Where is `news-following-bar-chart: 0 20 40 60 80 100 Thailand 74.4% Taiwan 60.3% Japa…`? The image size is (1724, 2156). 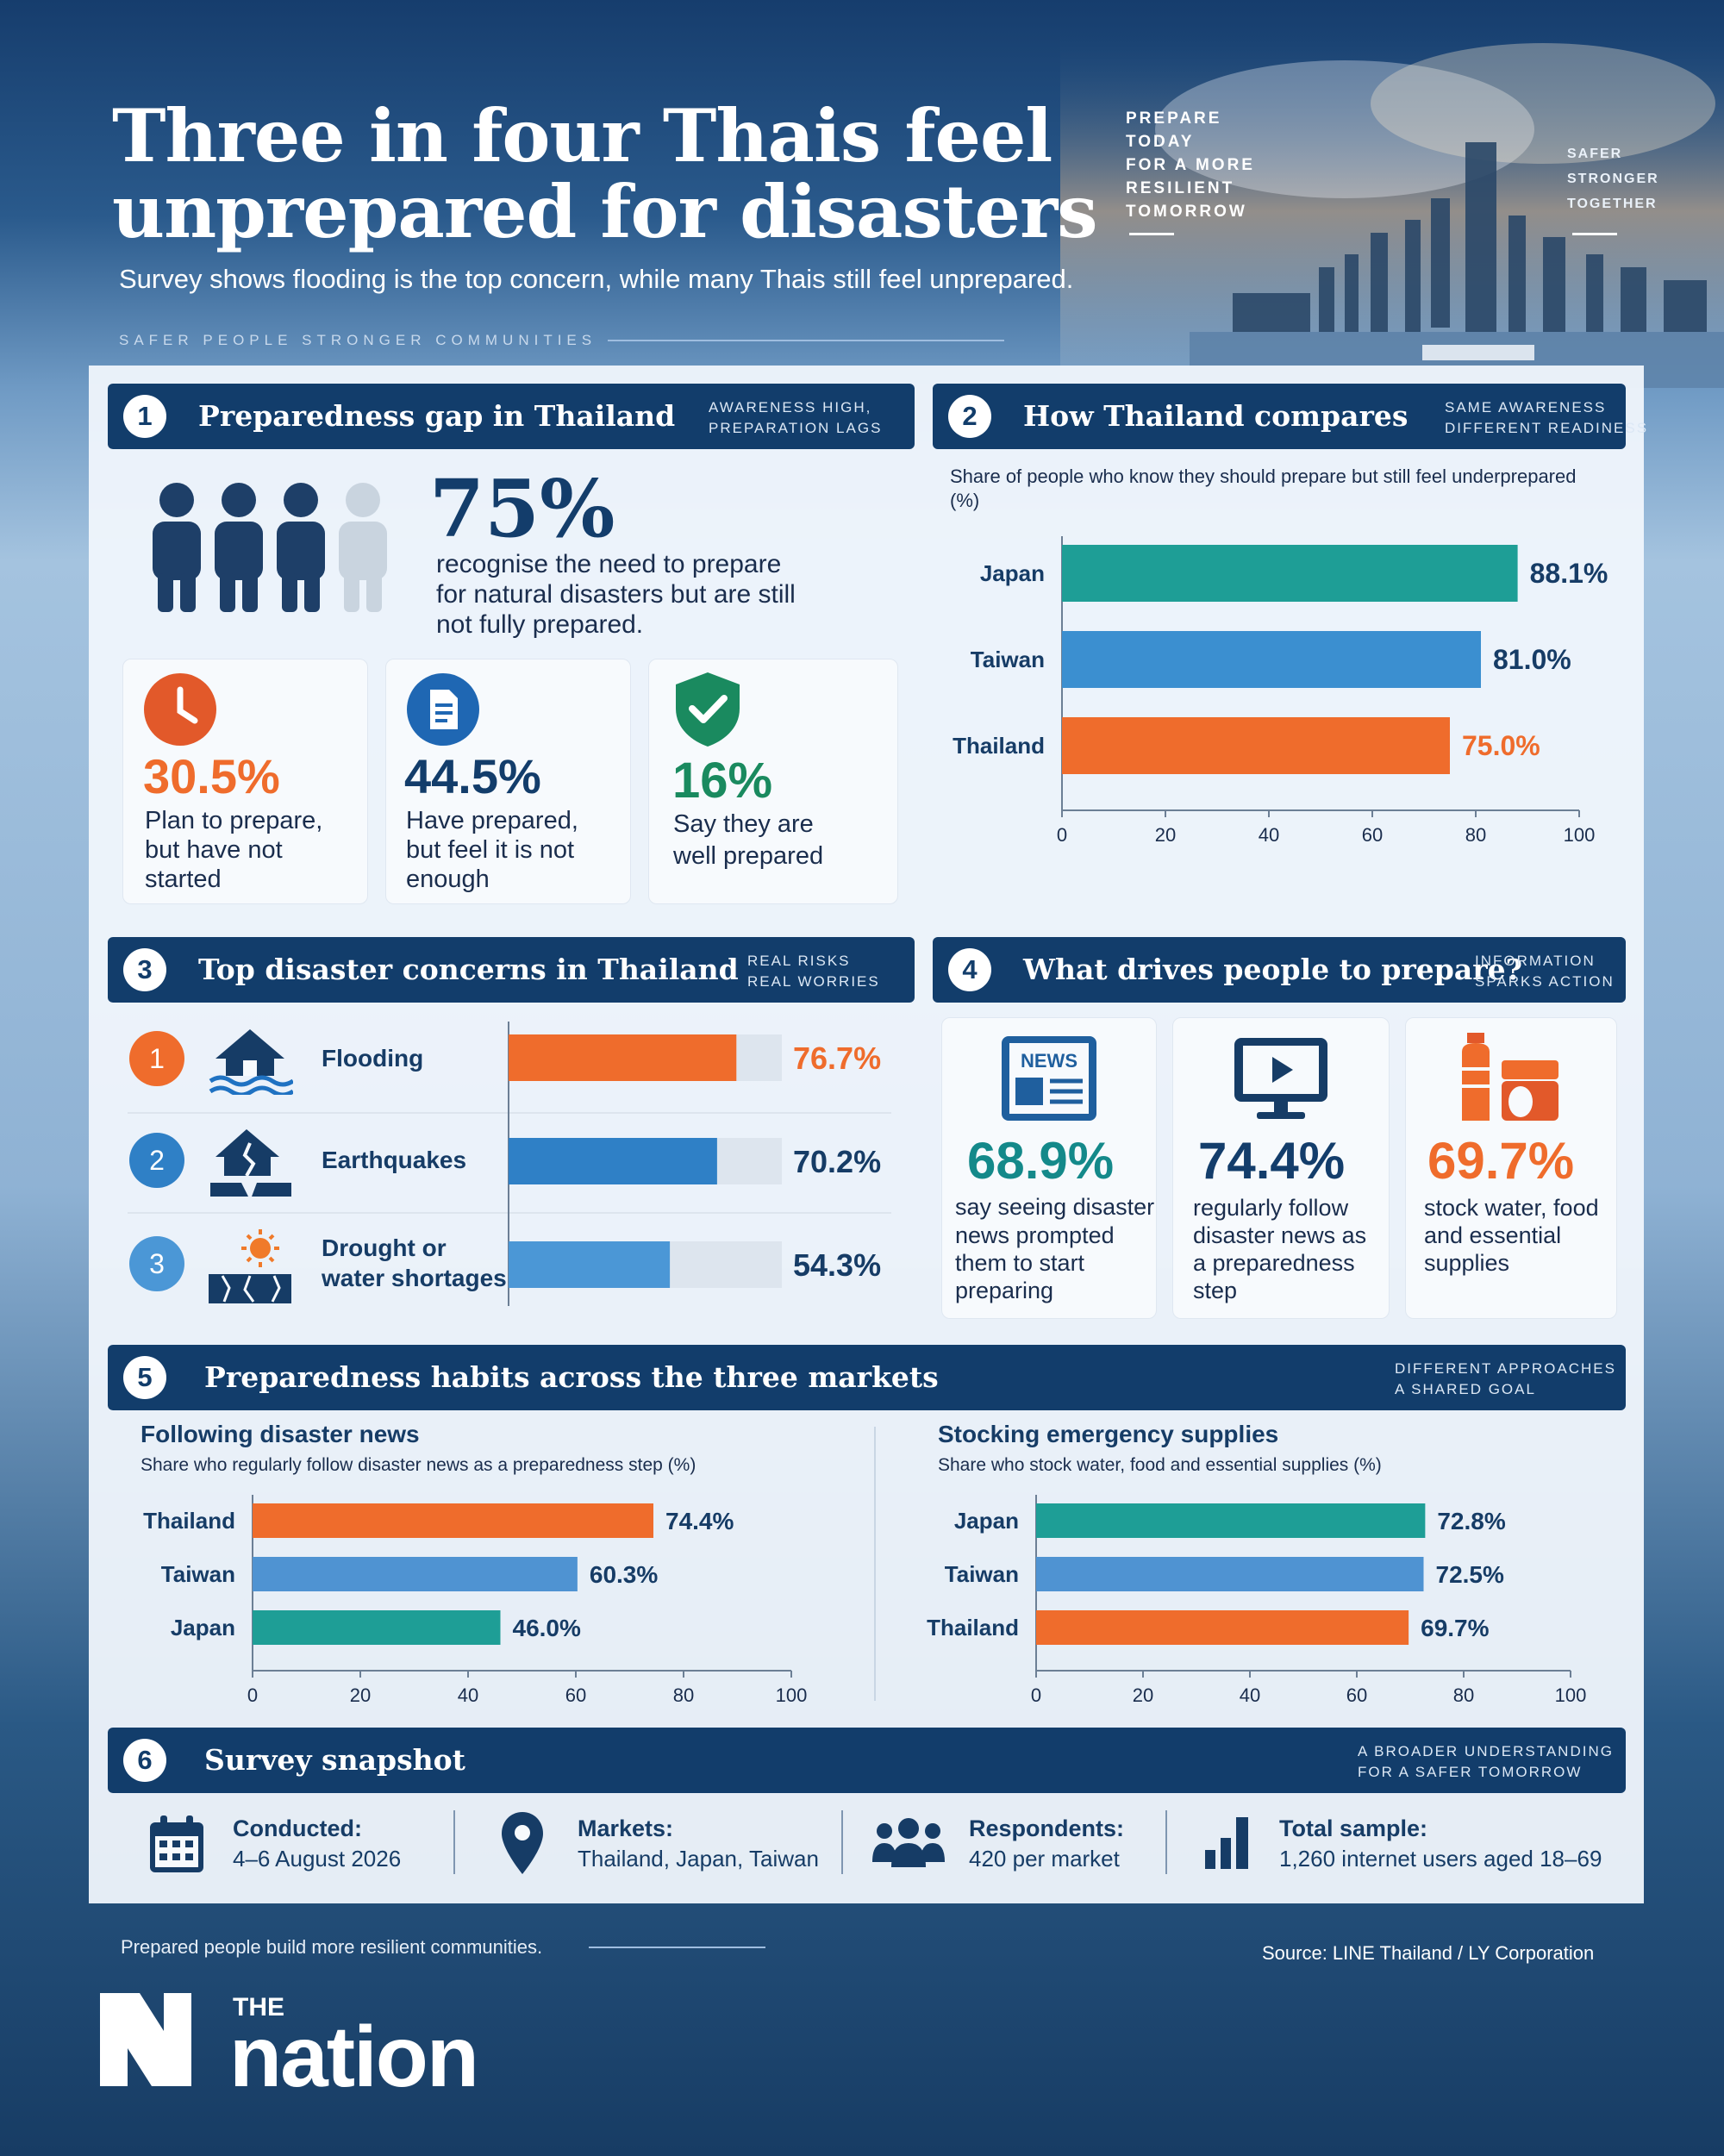 news-following-bar-chart: 0 20 40 60 80 100 Thailand 74.4% Taiwan 60.3% Japa… is located at coordinates (476, 1600).